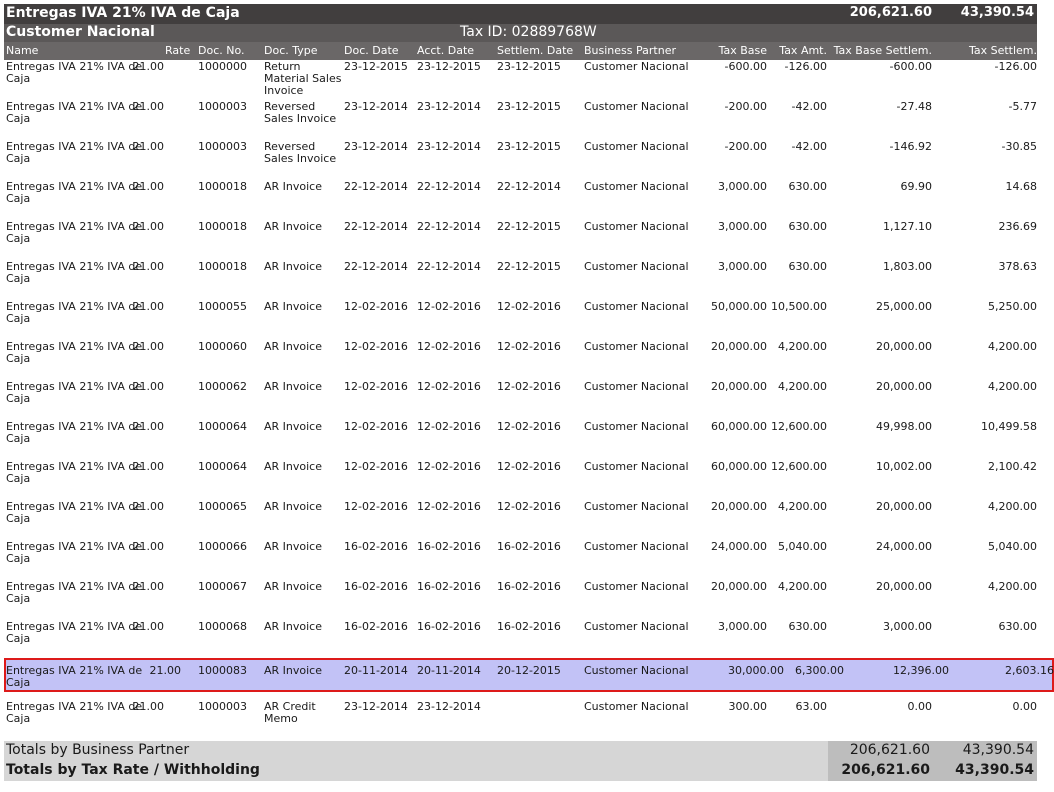  Describe the element at coordinates (739, 506) in the screenshot. I see `cell-tax-base: 20,000.00` at that location.